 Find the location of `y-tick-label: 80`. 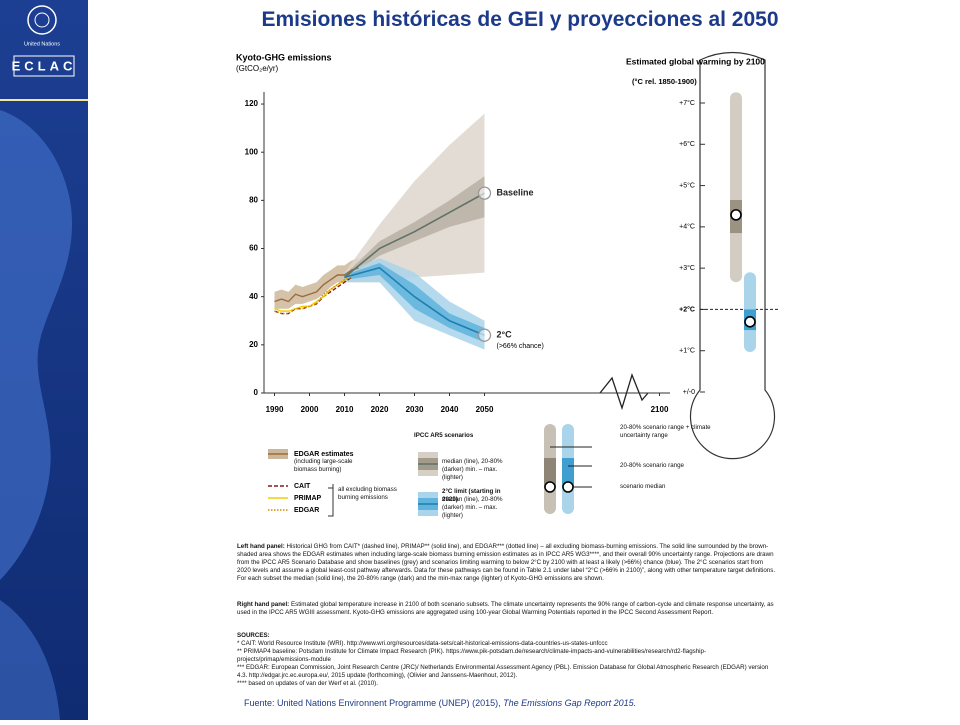

y-tick-label: 80 is located at coordinates (253, 199).